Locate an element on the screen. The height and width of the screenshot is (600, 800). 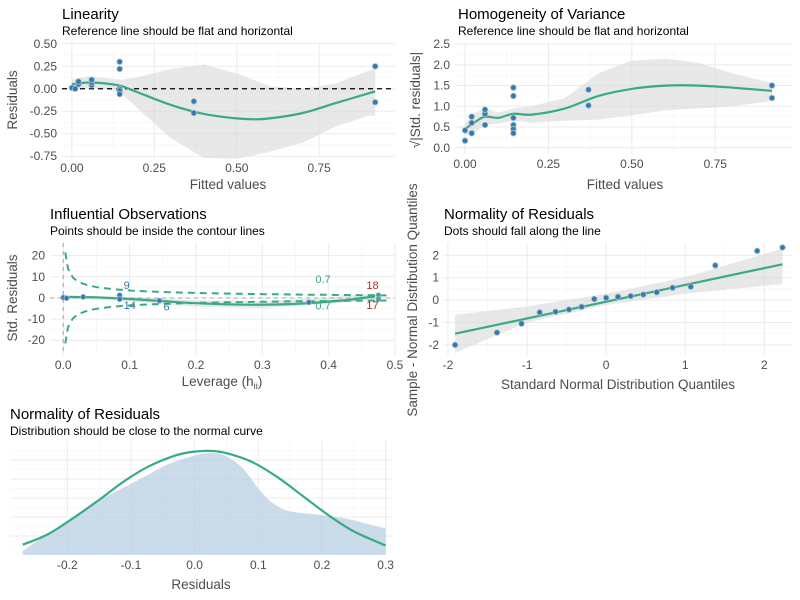
x-tick-label: -0.1 is located at coordinates (131, 565).